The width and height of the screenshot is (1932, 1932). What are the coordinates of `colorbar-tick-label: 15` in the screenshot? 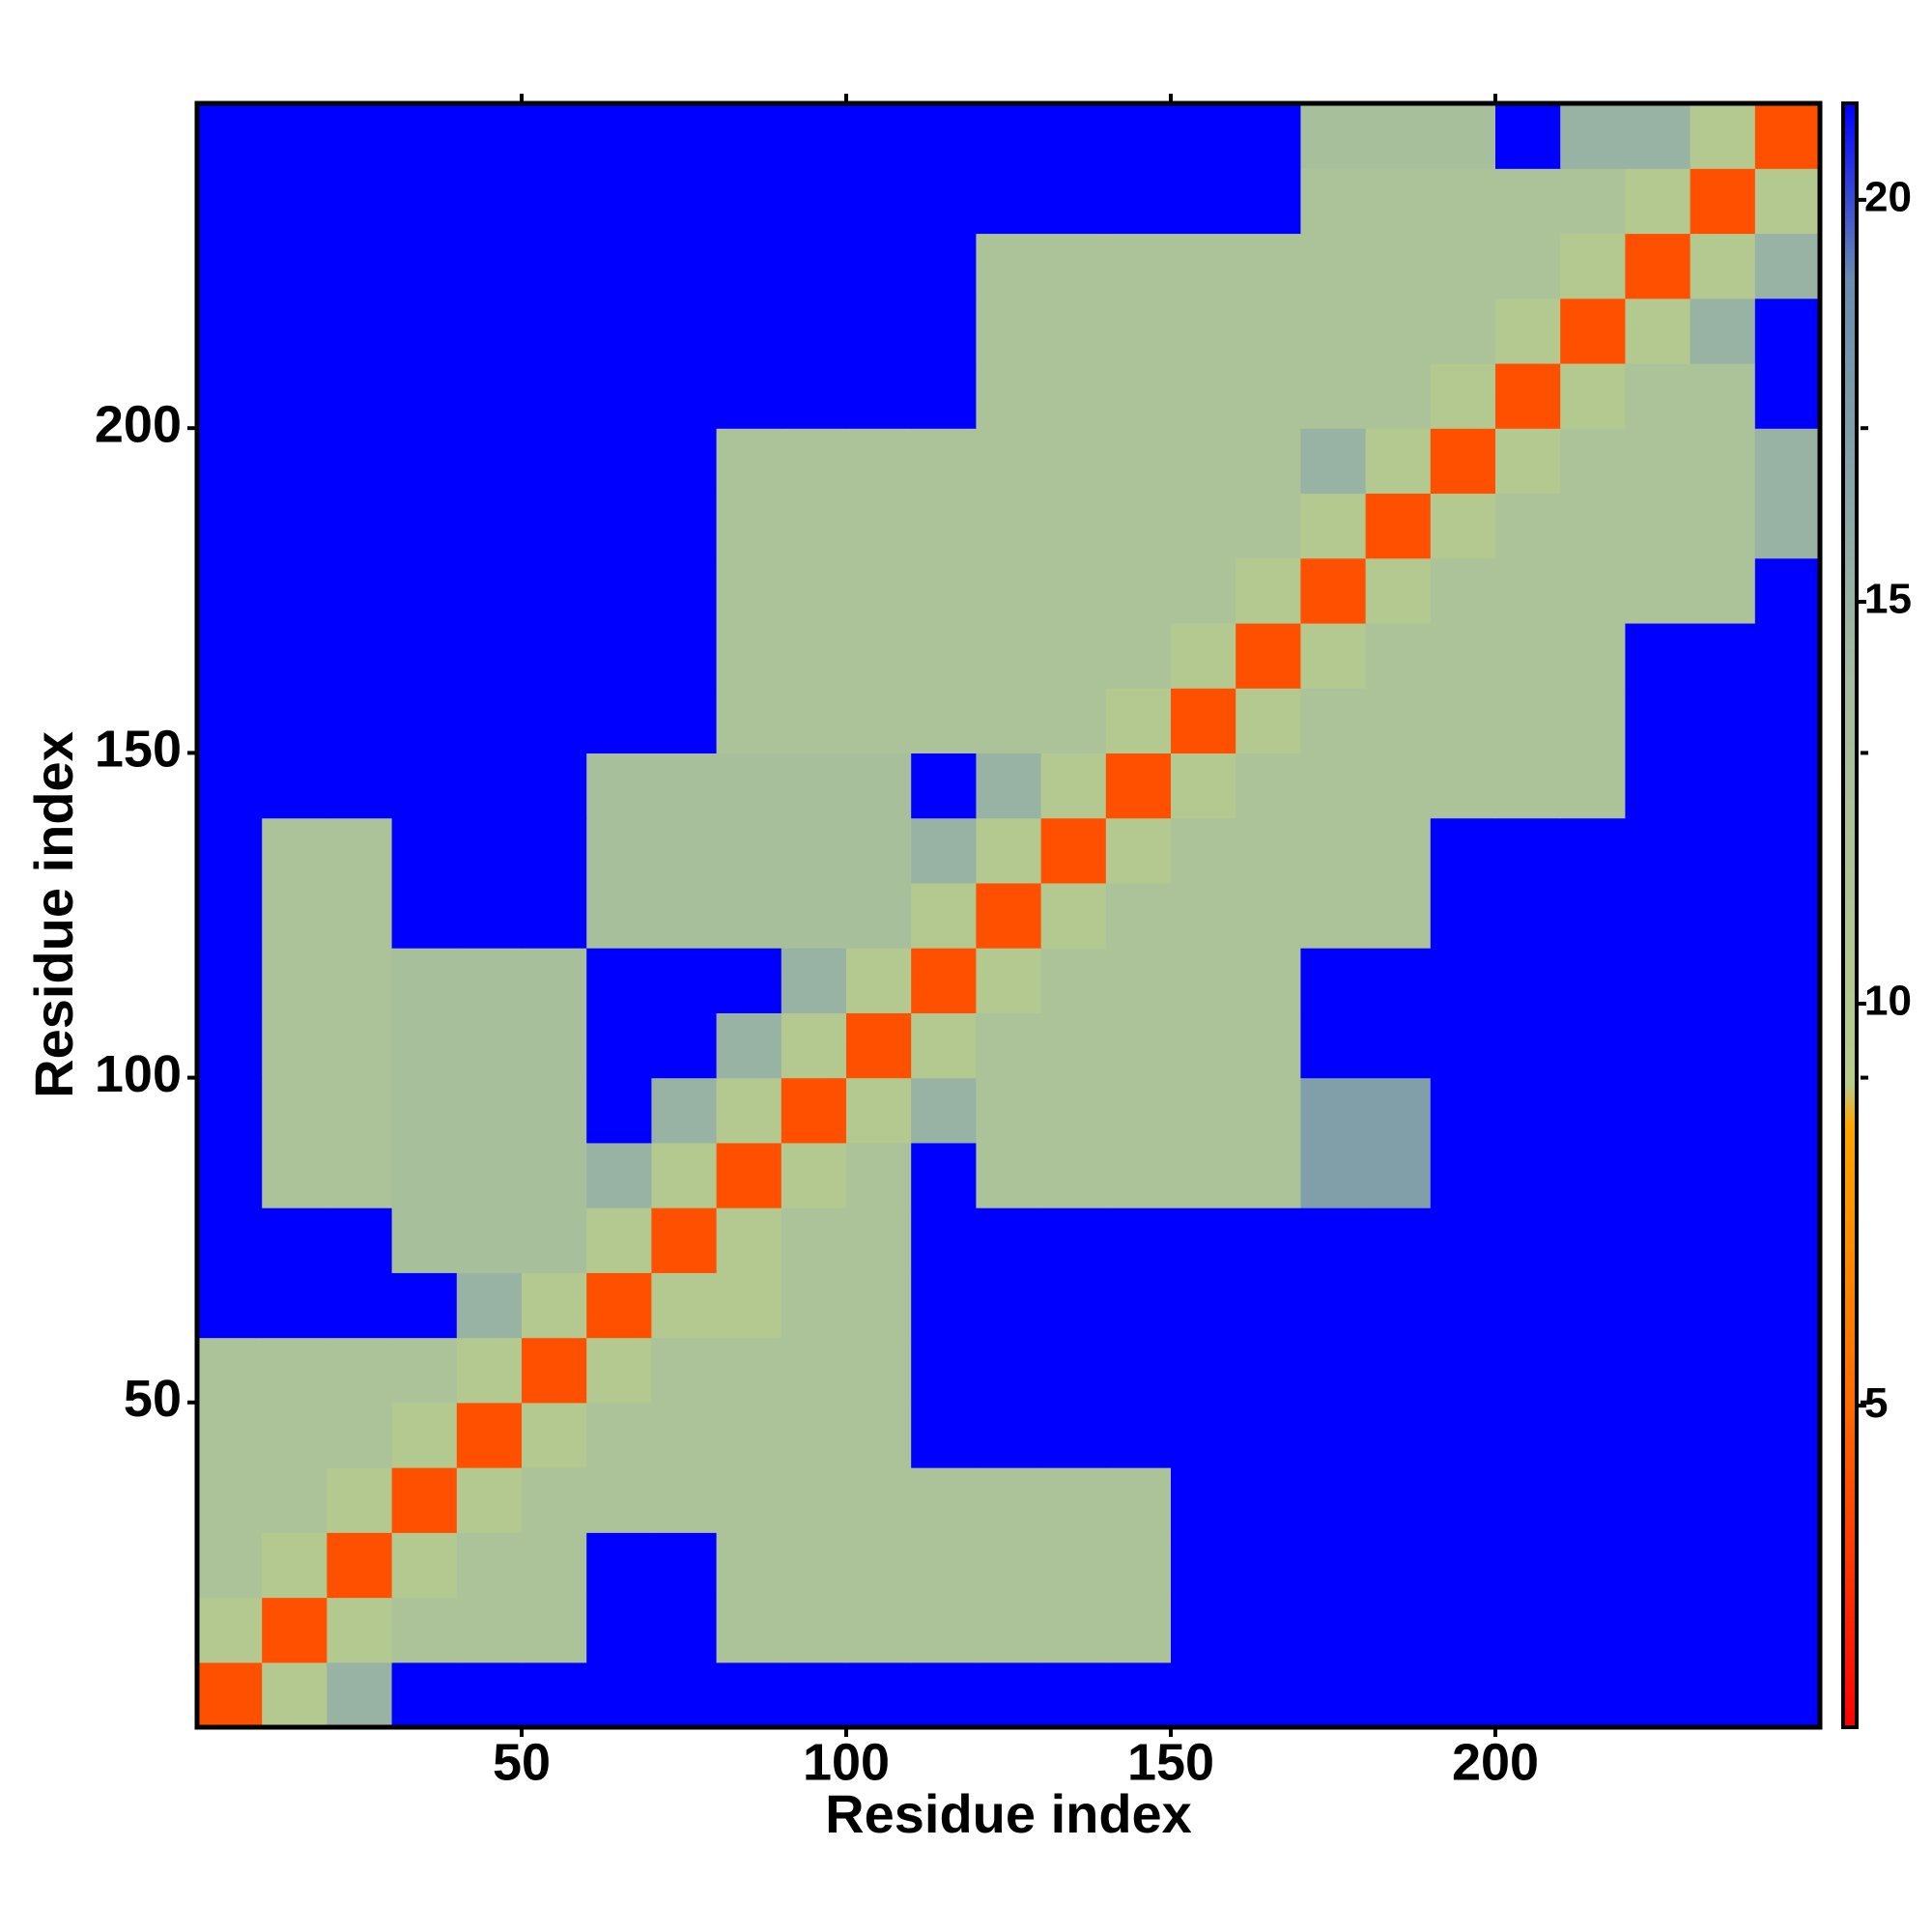 It's located at (1888, 599).